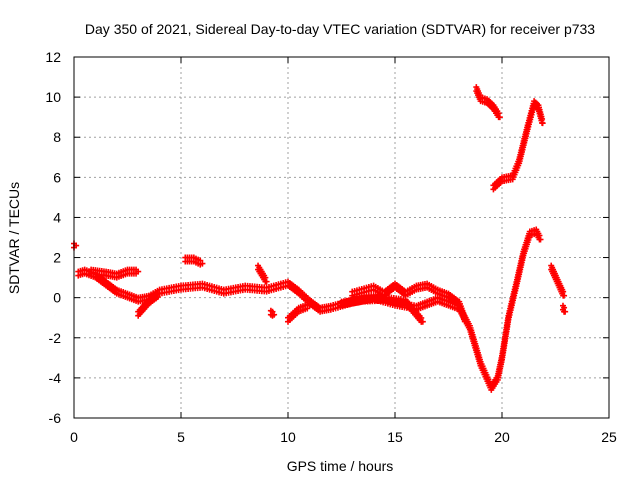 The width and height of the screenshot is (640, 485). What do you see at coordinates (502, 437) in the screenshot?
I see `x-tick-label: 20` at bounding box center [502, 437].